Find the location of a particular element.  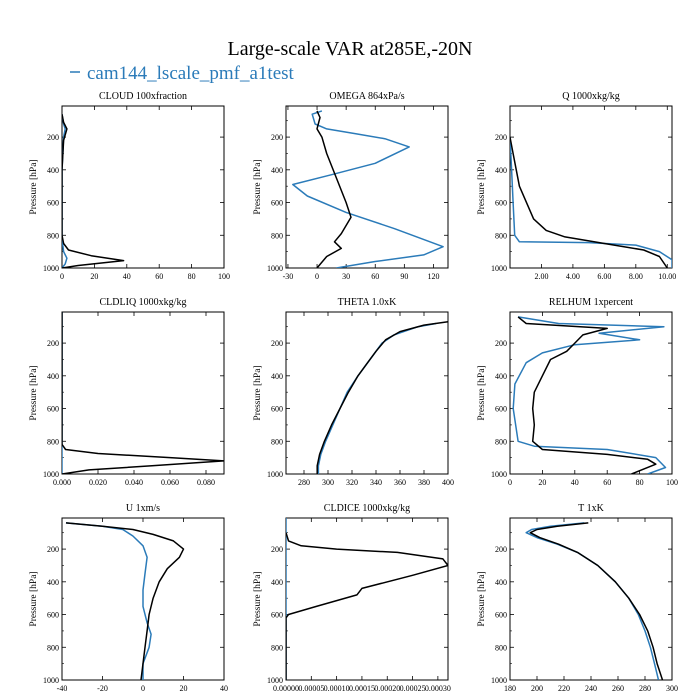

x-tick-label: 8.00 is located at coordinates (636, 276).